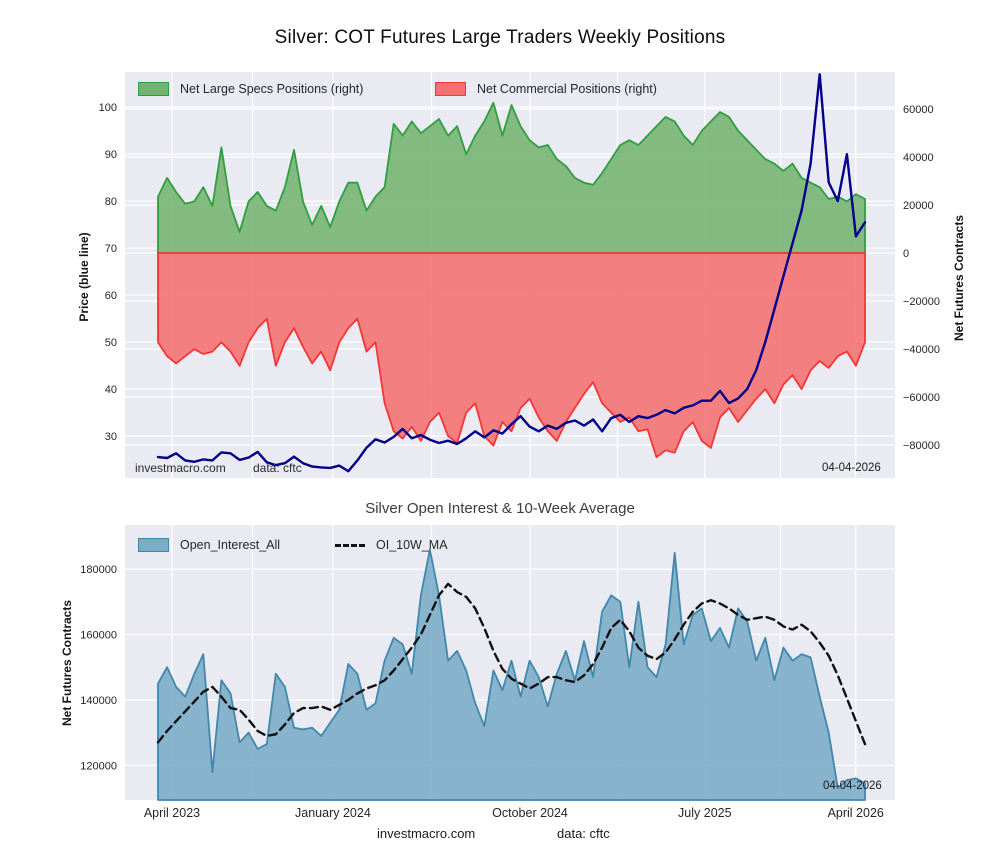 The image size is (1000, 860). I want to click on svg-text: 160000, so click(98, 636).